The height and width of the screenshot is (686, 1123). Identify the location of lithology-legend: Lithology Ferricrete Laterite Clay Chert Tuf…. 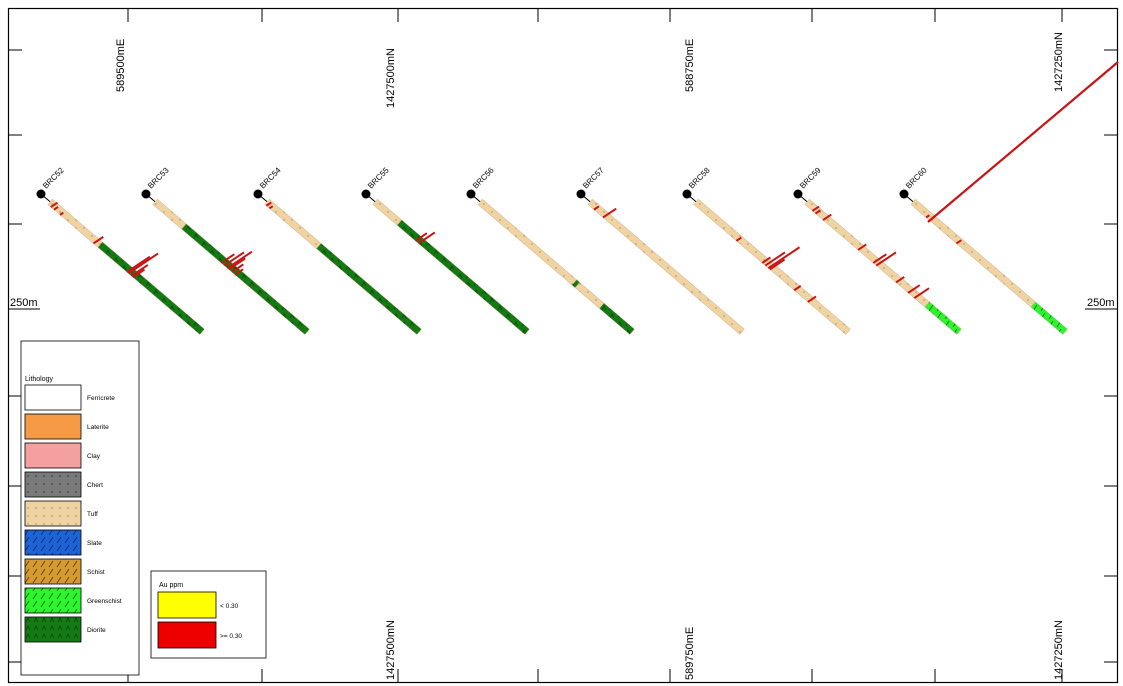
(80, 508).